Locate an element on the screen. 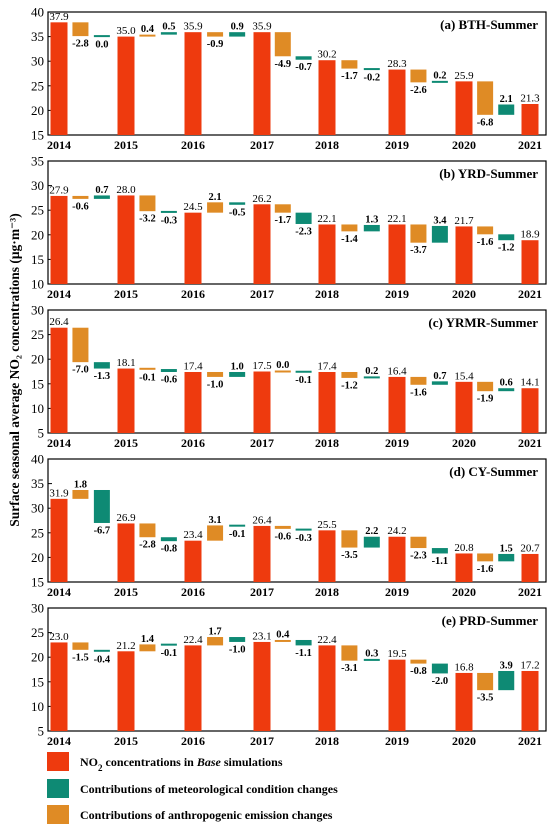  panel-title: (e) PRD-Summer is located at coordinates (490, 620).